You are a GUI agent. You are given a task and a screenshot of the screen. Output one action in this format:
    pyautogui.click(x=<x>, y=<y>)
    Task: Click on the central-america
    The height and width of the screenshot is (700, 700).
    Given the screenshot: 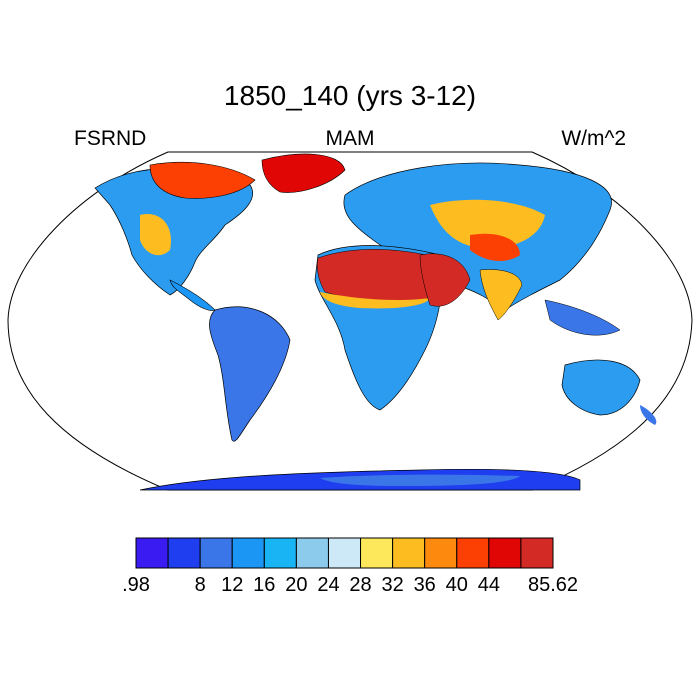 What is the action you would take?
    pyautogui.click(x=192, y=295)
    